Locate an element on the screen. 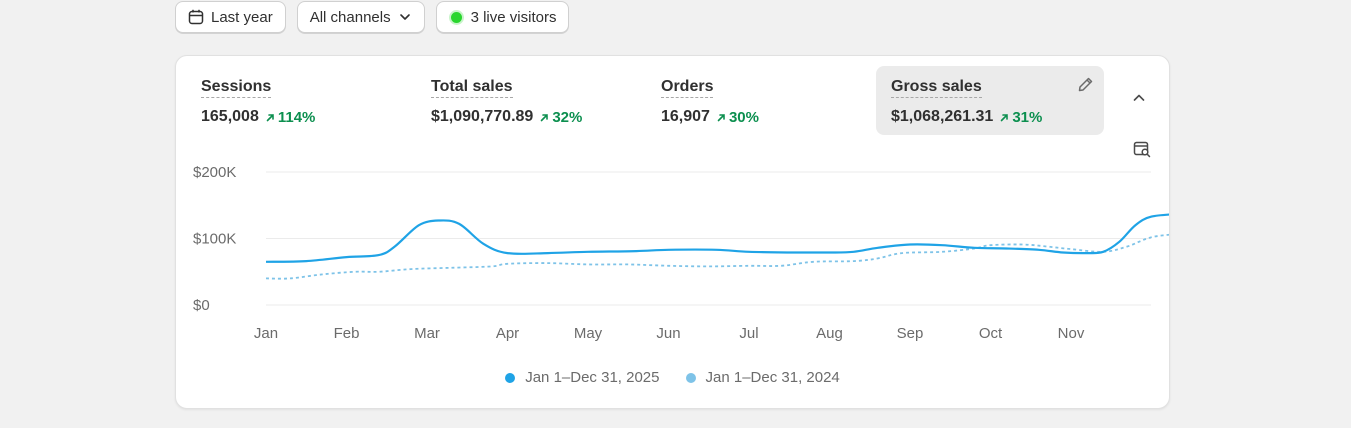 This screenshot has width=1351, height=428. live-visitors-button: 3 live visitors is located at coordinates (502, 17).